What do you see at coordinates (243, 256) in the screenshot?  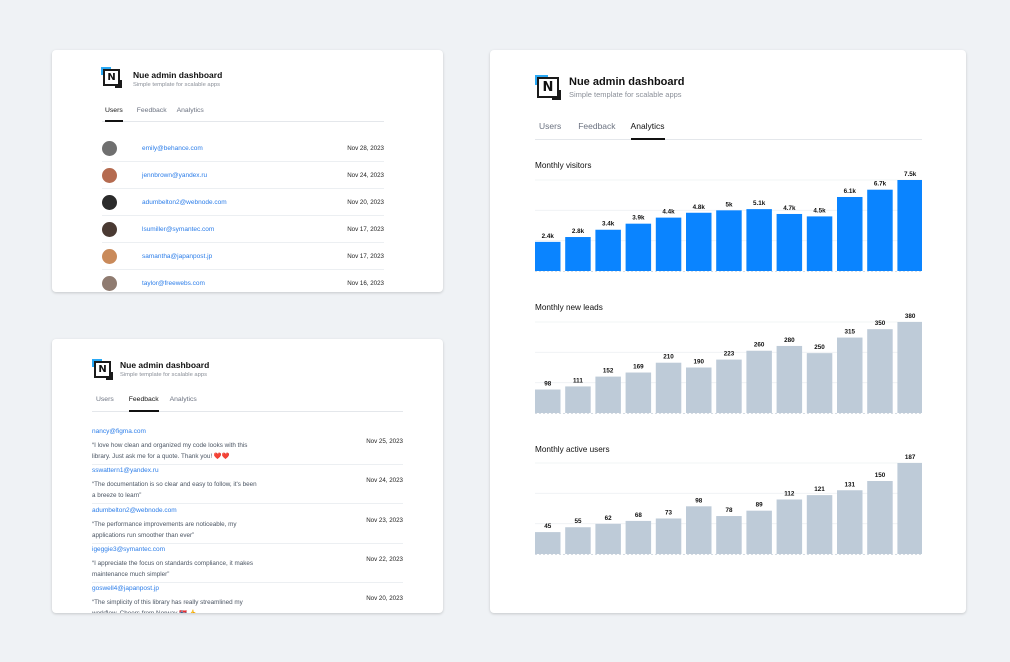 I see `user-row: samantha@japanpost.jp Nov 17, 2023` at bounding box center [243, 256].